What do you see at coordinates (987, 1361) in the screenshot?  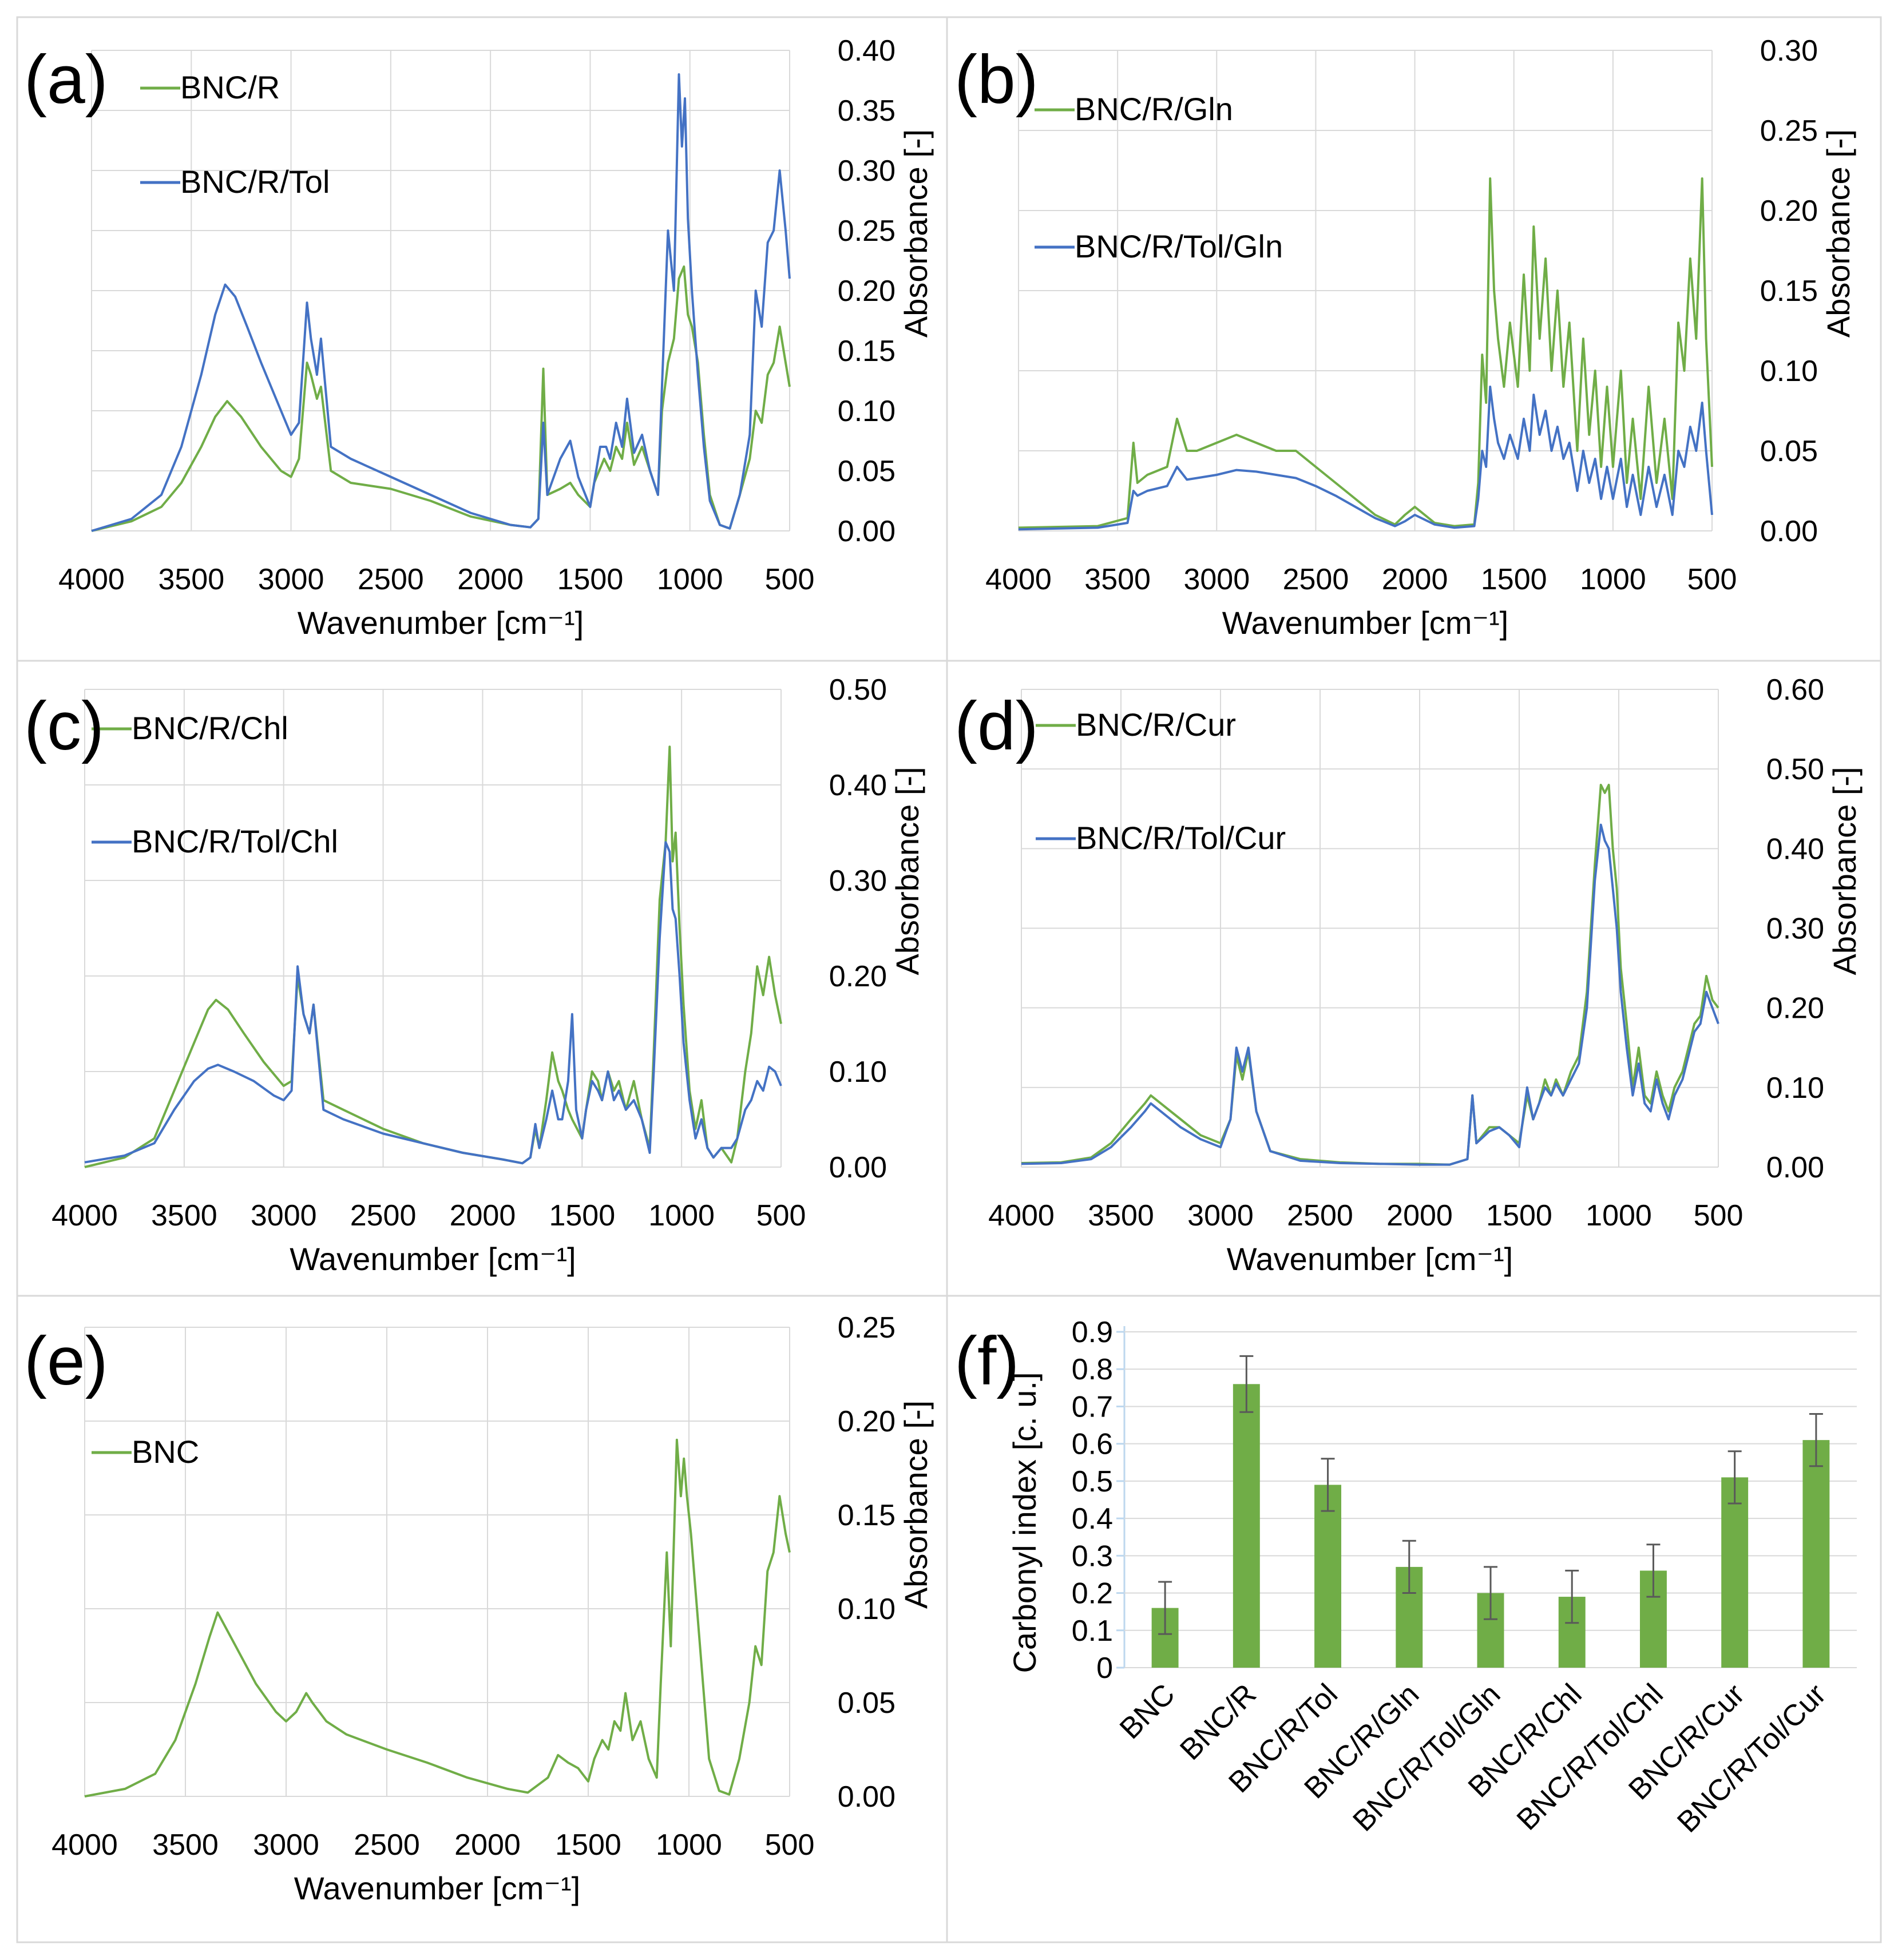 I see `panel-letter-label: (f)` at bounding box center [987, 1361].